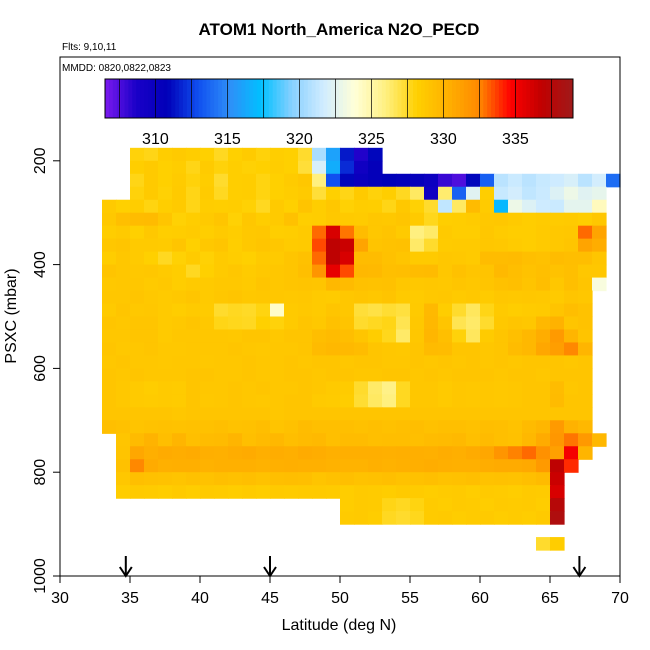 Image resolution: width=650 pixels, height=650 pixels. I want to click on colorbar, so click(339, 98).